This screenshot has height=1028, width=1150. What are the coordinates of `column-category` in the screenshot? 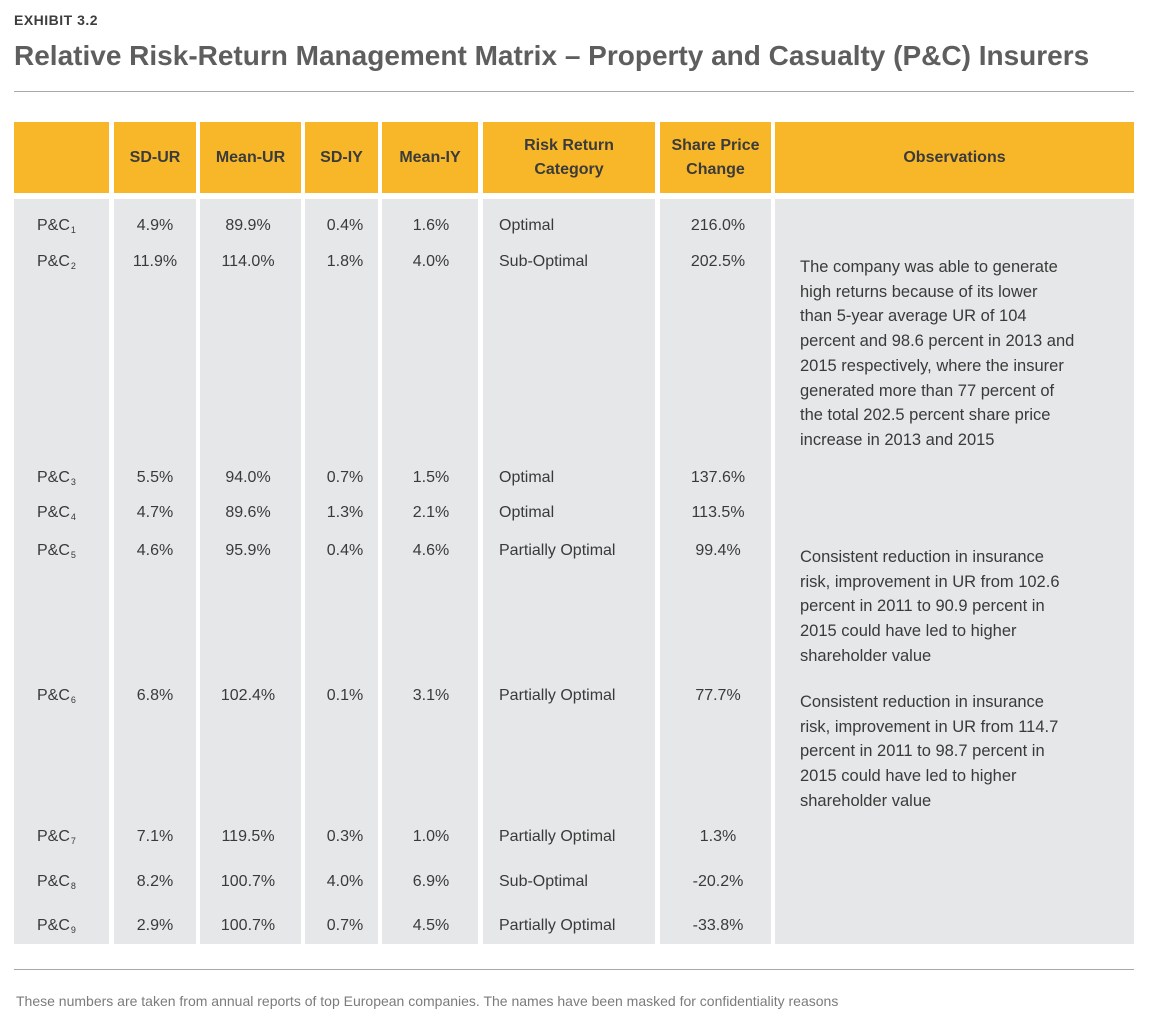 It's located at (569, 571).